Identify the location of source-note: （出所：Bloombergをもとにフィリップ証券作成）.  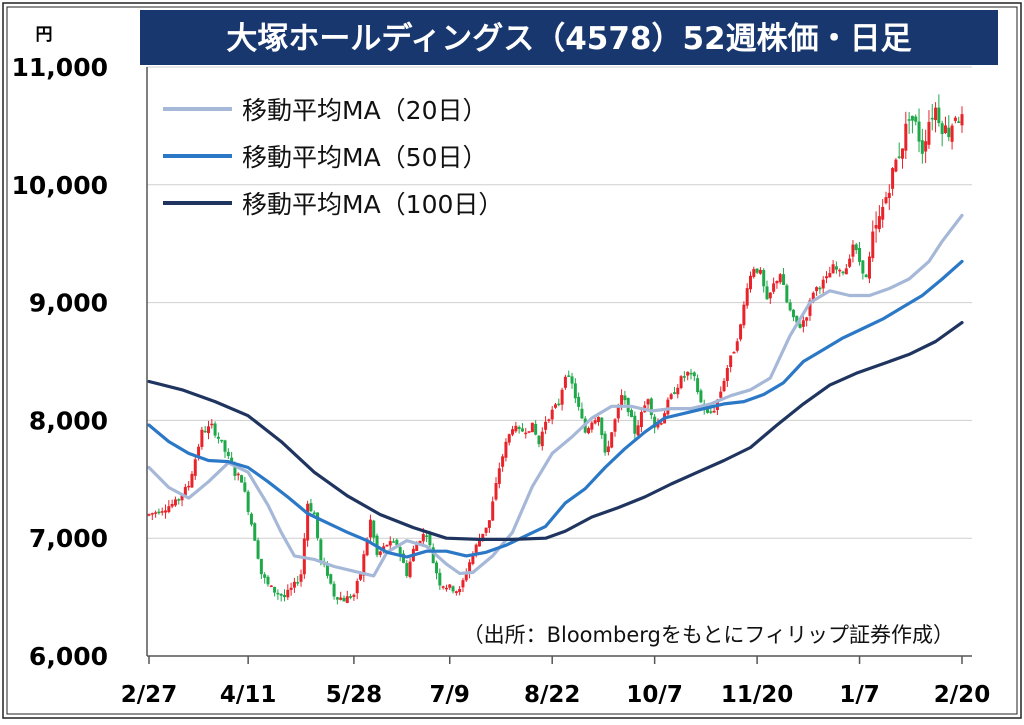
(708, 635).